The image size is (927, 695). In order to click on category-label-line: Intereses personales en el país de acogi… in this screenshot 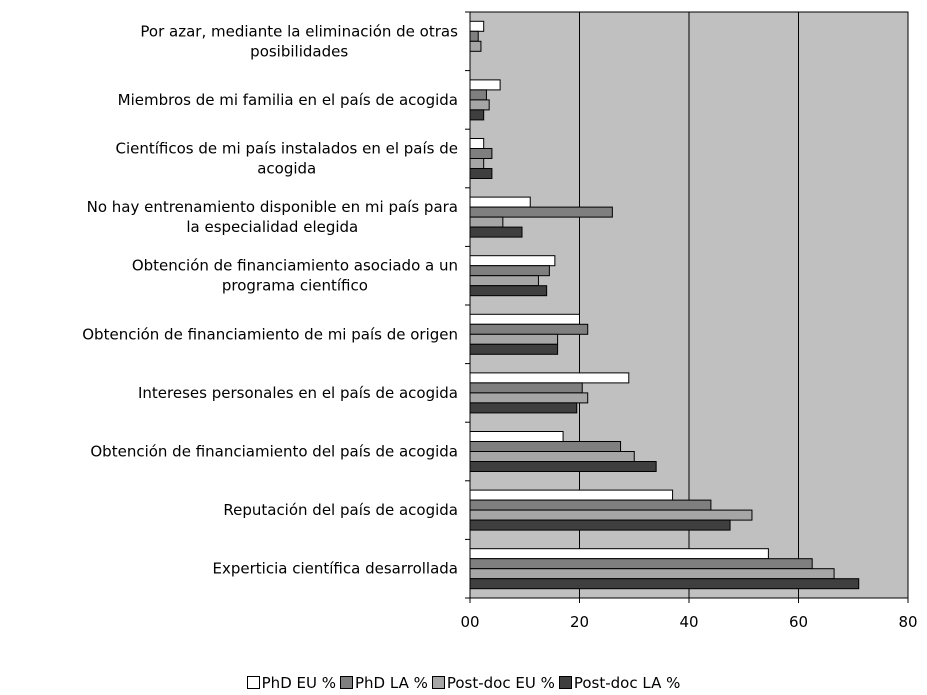, I will do `click(298, 393)`.